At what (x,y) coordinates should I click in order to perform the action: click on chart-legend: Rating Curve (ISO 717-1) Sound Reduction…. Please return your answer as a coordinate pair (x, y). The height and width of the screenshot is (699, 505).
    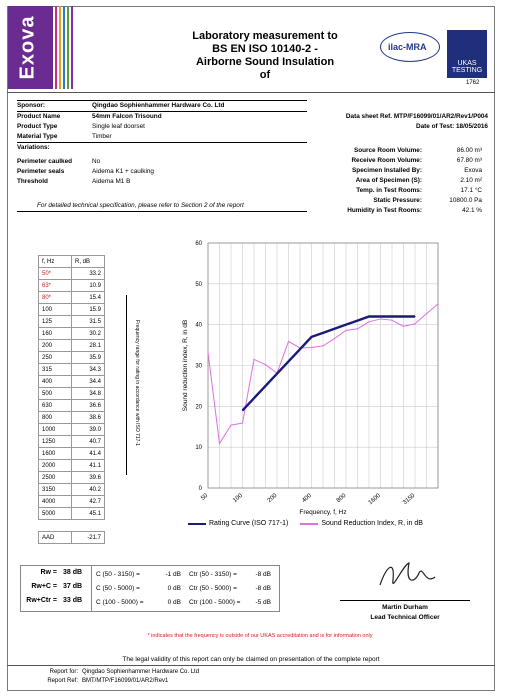
    Looking at the image, I should click on (305, 523).